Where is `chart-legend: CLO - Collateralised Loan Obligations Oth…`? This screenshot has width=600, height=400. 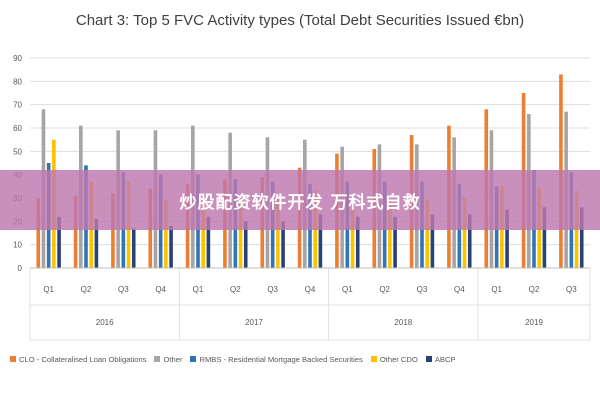 chart-legend: CLO - Collateralised Loan Obligations Oth… is located at coordinates (302, 359).